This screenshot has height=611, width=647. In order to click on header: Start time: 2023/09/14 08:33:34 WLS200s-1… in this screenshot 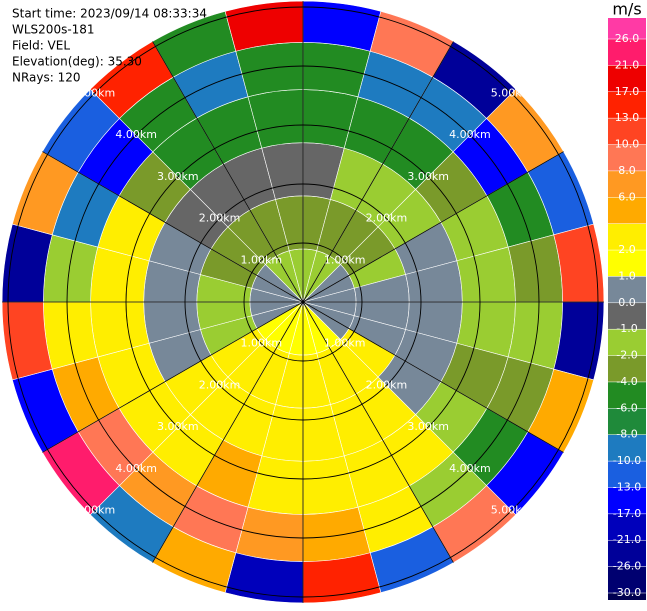, I will do `click(109, 46)`.